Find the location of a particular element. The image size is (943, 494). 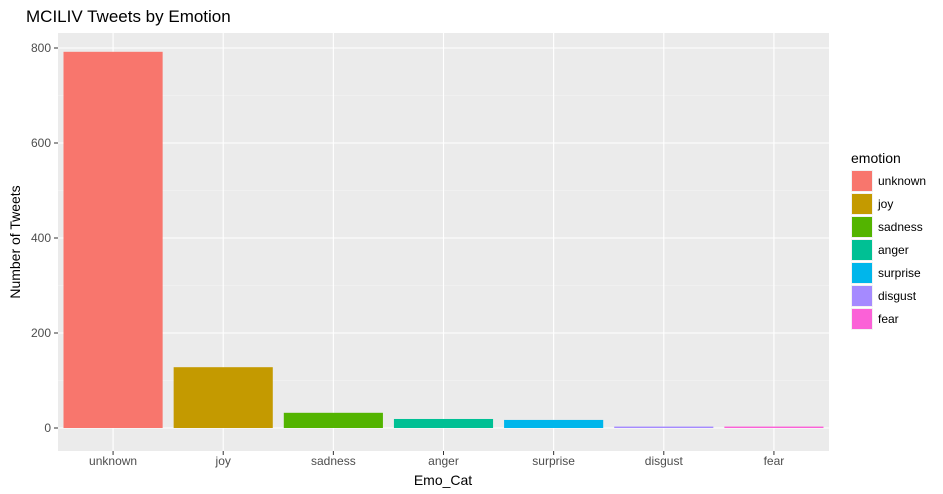

x-tick-label: sadness is located at coordinates (333, 461).